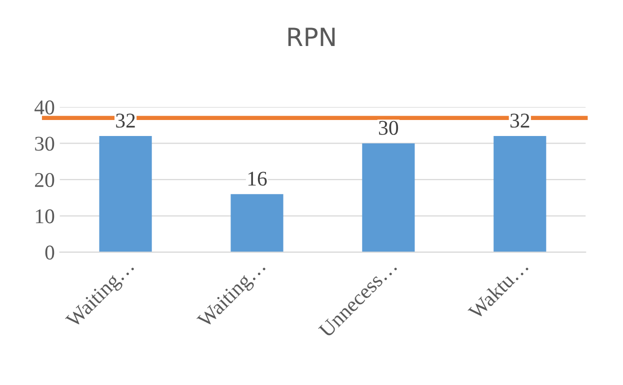 The height and width of the screenshot is (385, 623). What do you see at coordinates (388, 127) in the screenshot?
I see `data-label: 30` at bounding box center [388, 127].